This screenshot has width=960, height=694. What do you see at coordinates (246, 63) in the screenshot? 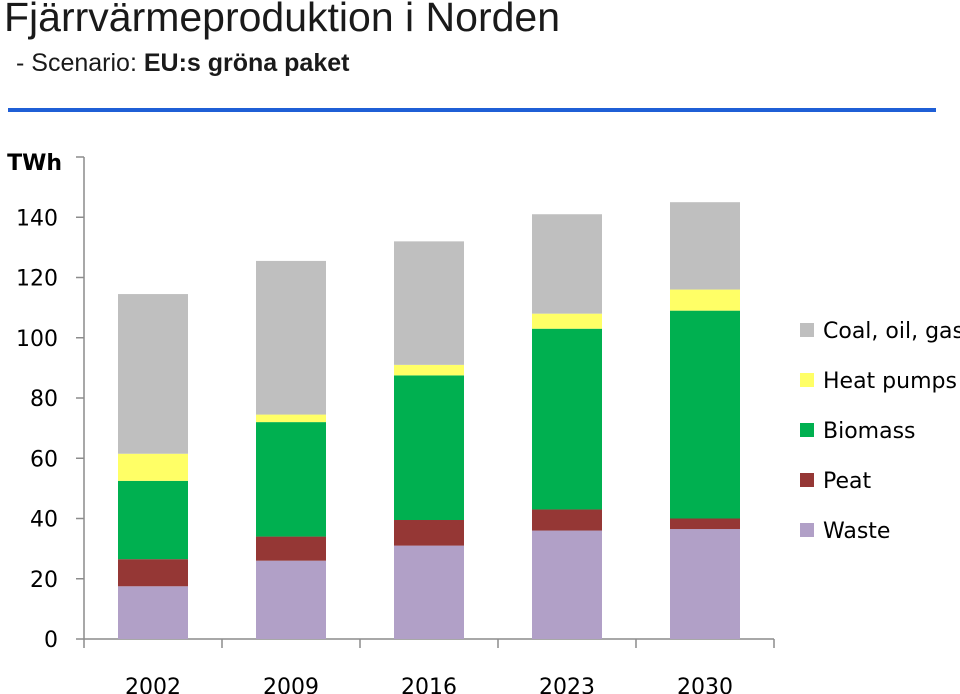
I see `subtitle-emphasis: EU:s gröna paket` at bounding box center [246, 63].